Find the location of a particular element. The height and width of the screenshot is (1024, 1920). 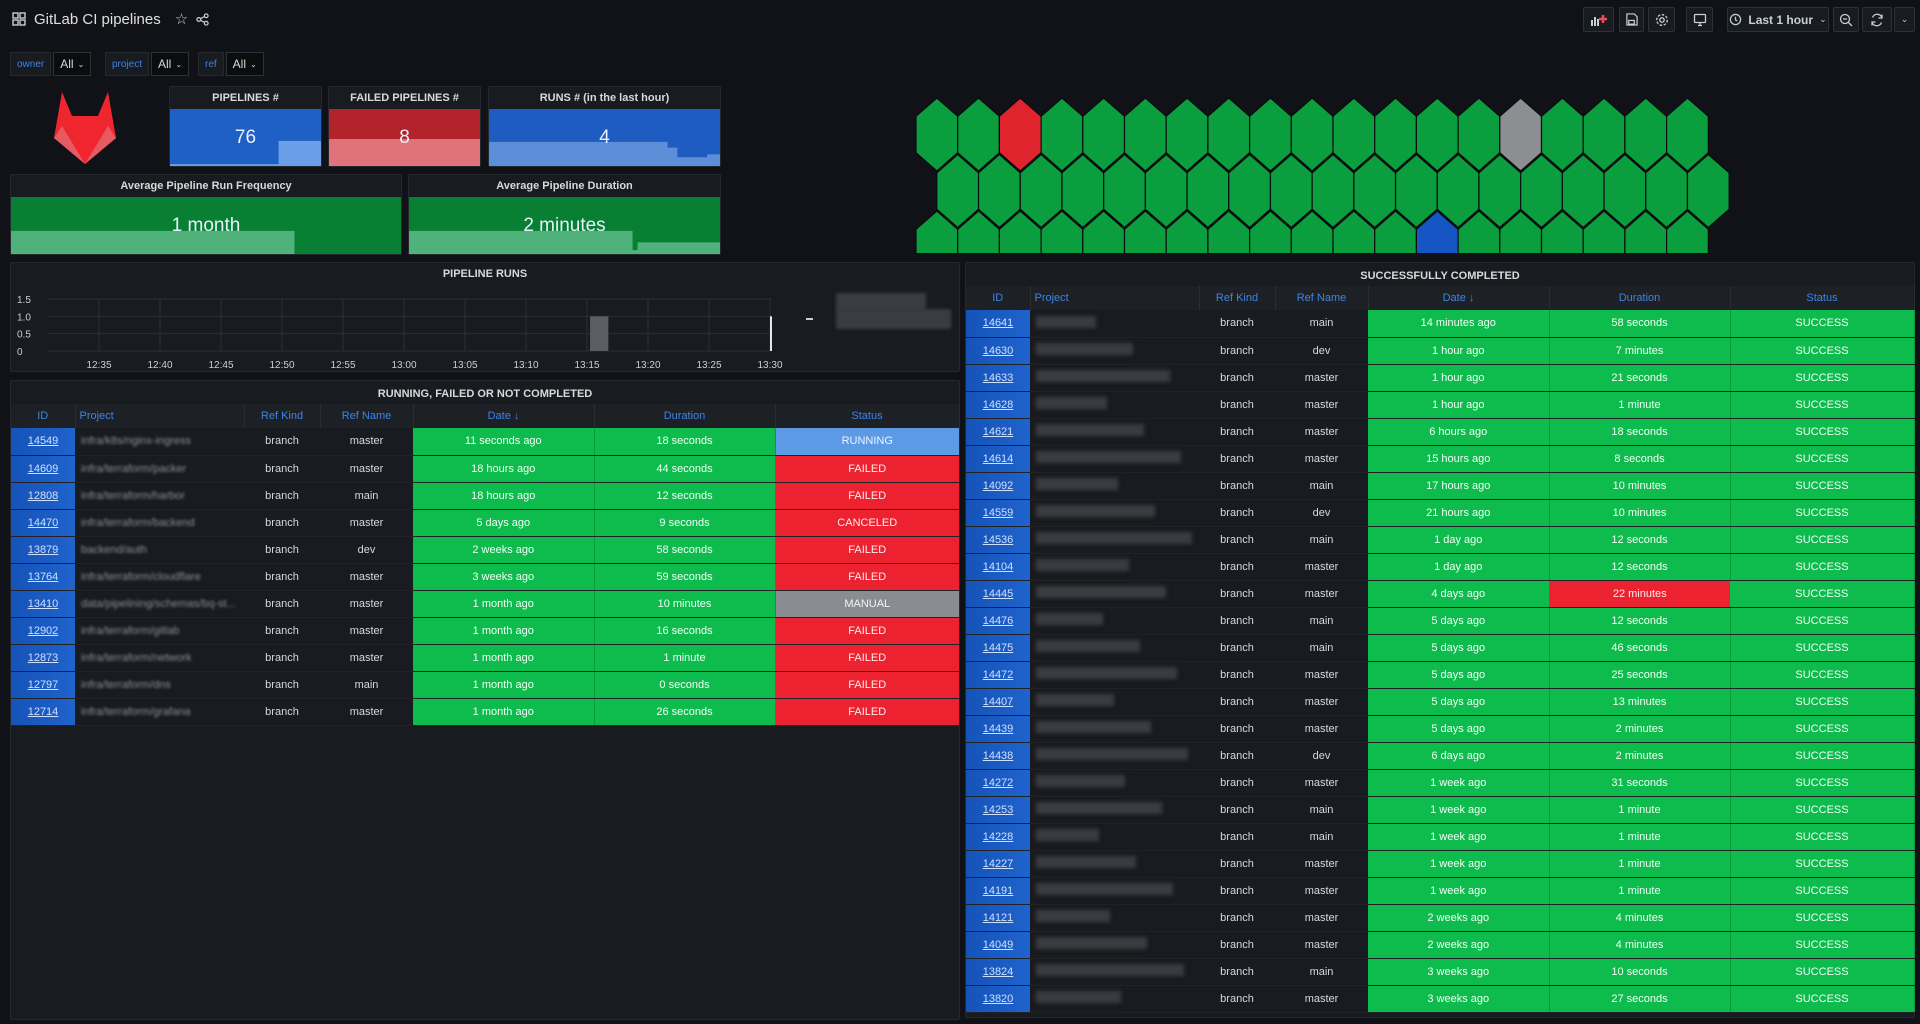

pipeline-id-link: 14630 is located at coordinates (998, 351).